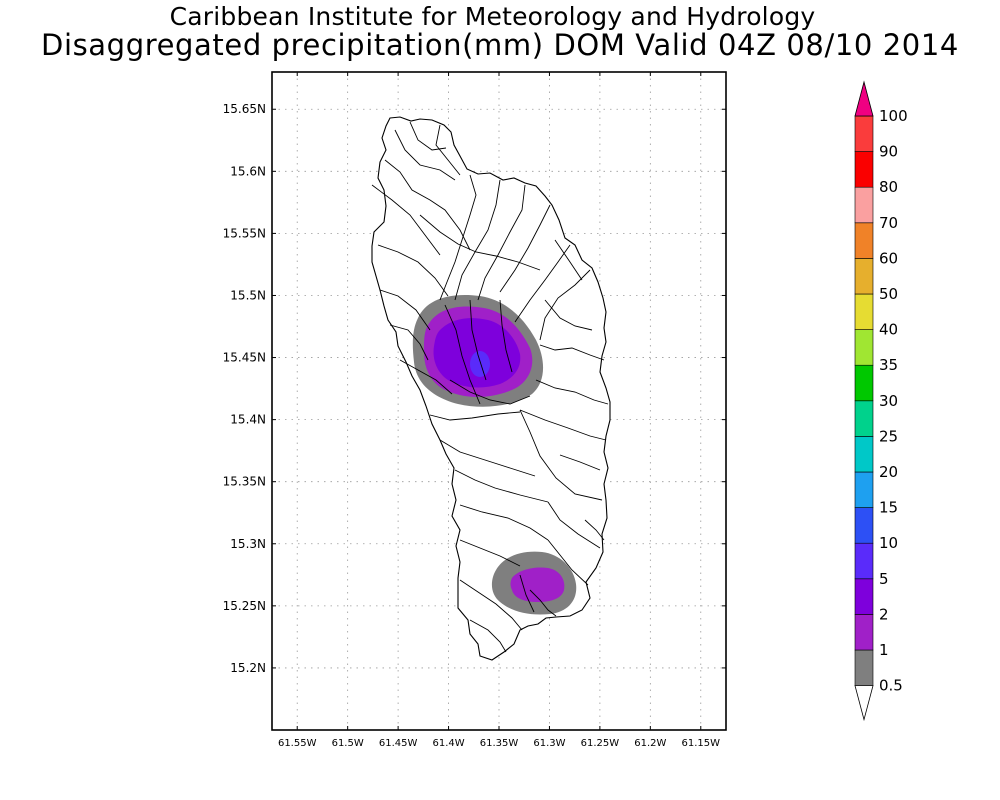 This screenshot has height=800, width=1000. Describe the element at coordinates (888, 294) in the screenshot. I see `colorbar-level-label: 50` at that location.